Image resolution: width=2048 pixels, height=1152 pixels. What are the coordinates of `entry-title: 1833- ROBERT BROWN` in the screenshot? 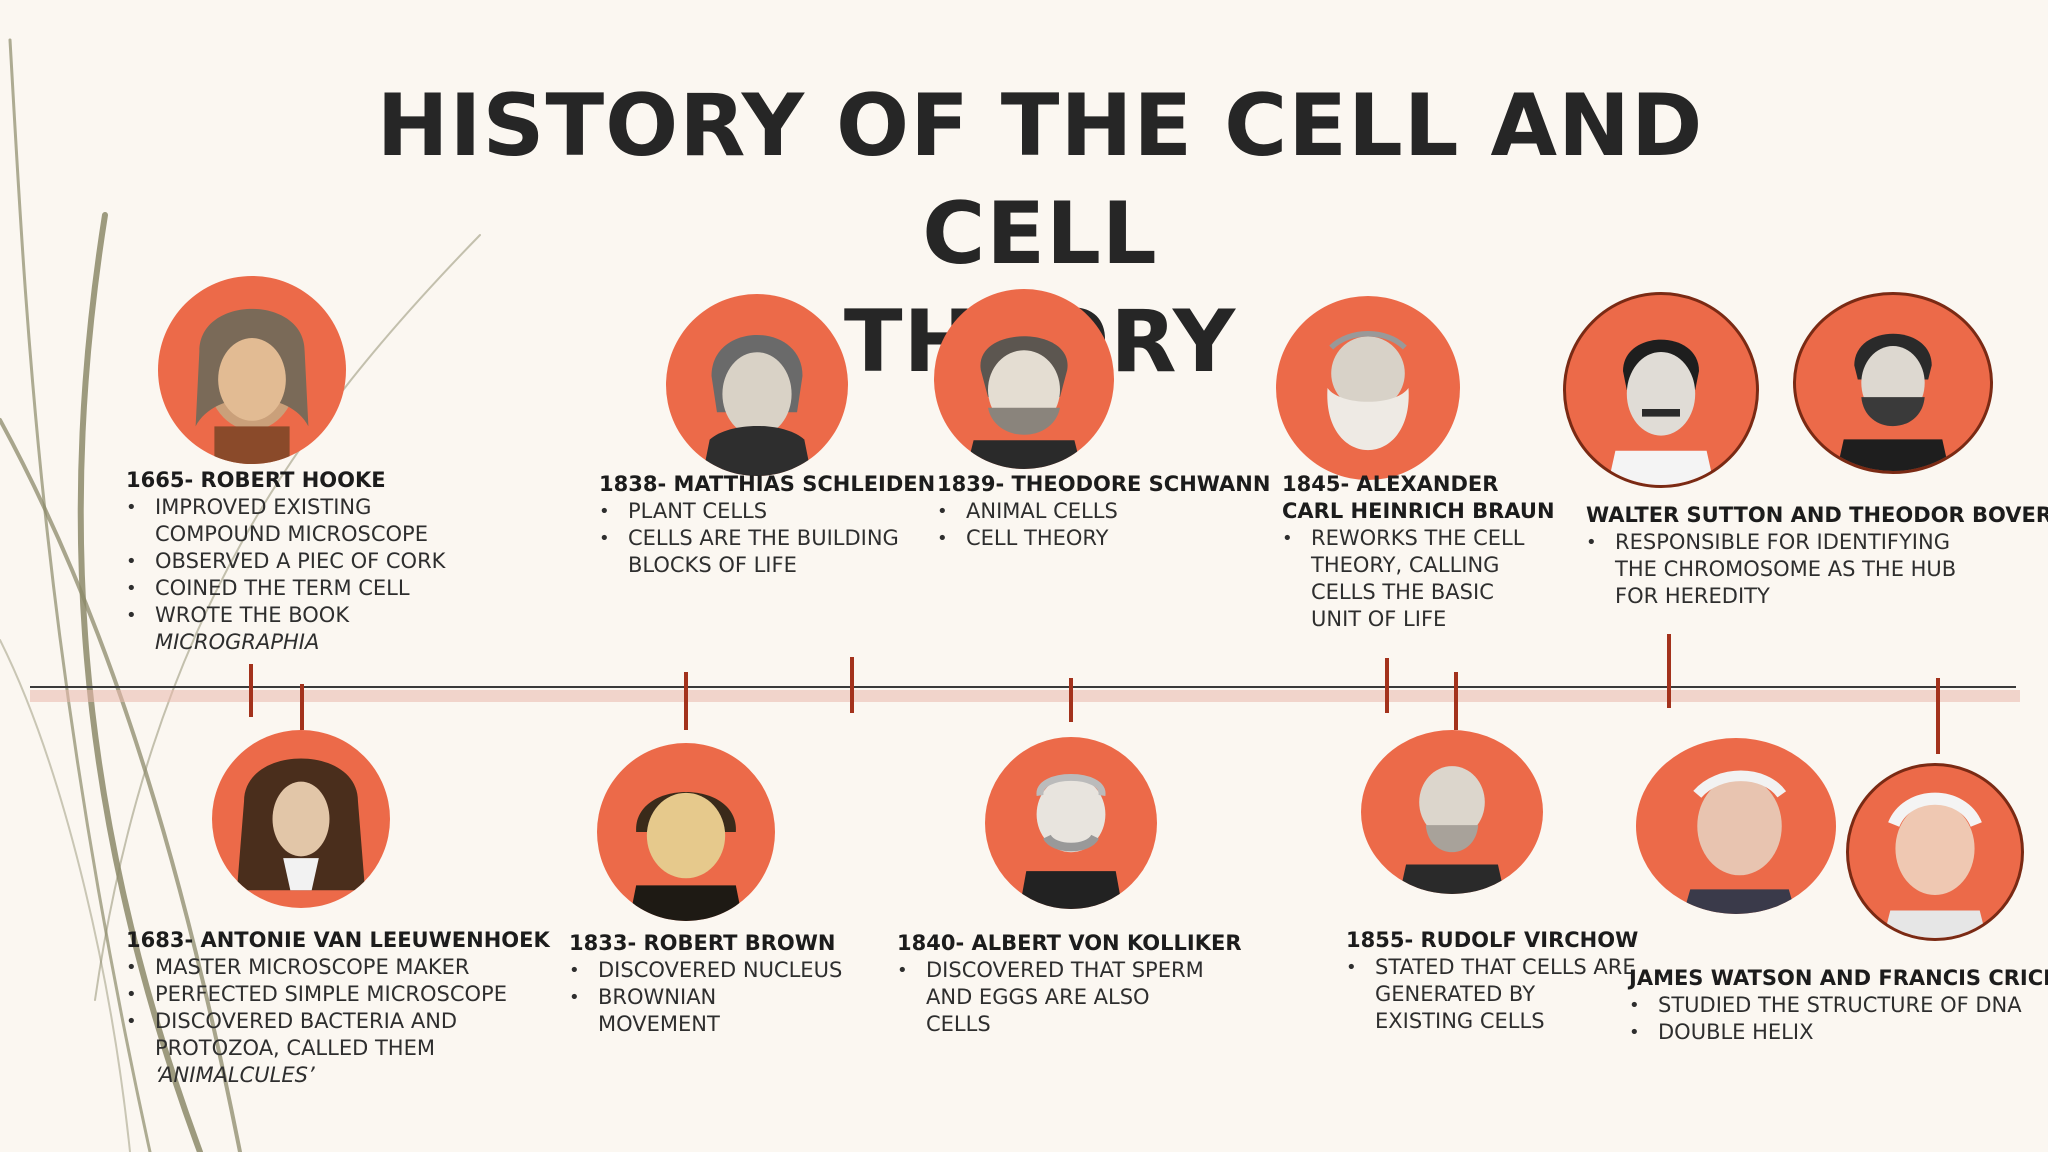 It's located at (702, 943).